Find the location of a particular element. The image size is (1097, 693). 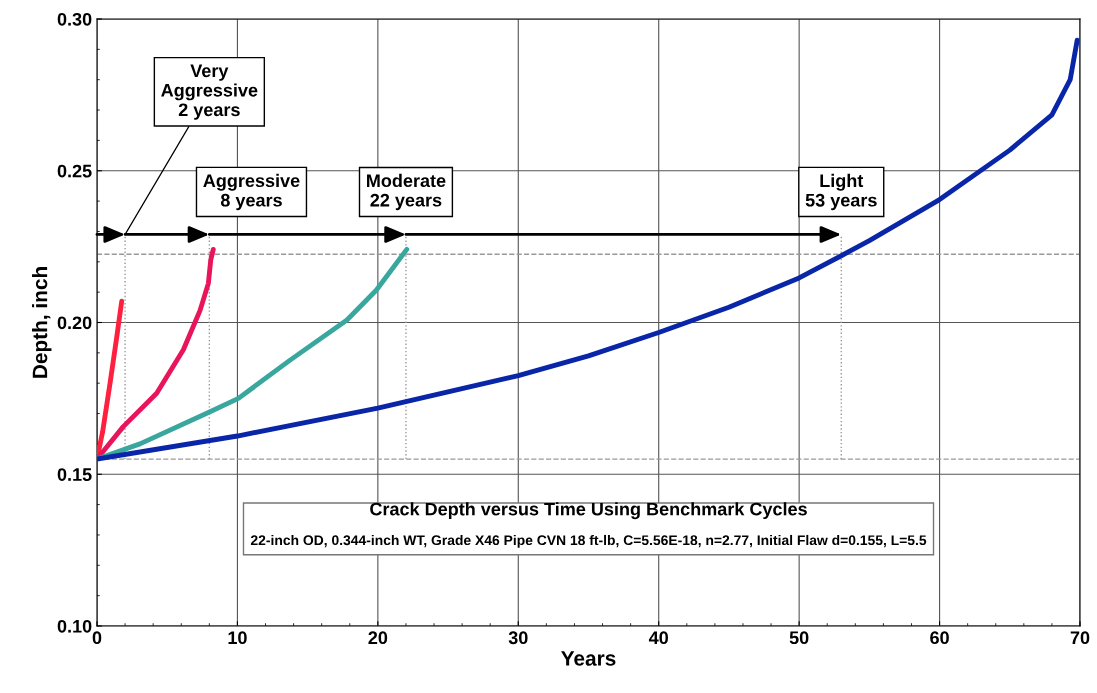

x-tick-label: 10 is located at coordinates (237, 638).